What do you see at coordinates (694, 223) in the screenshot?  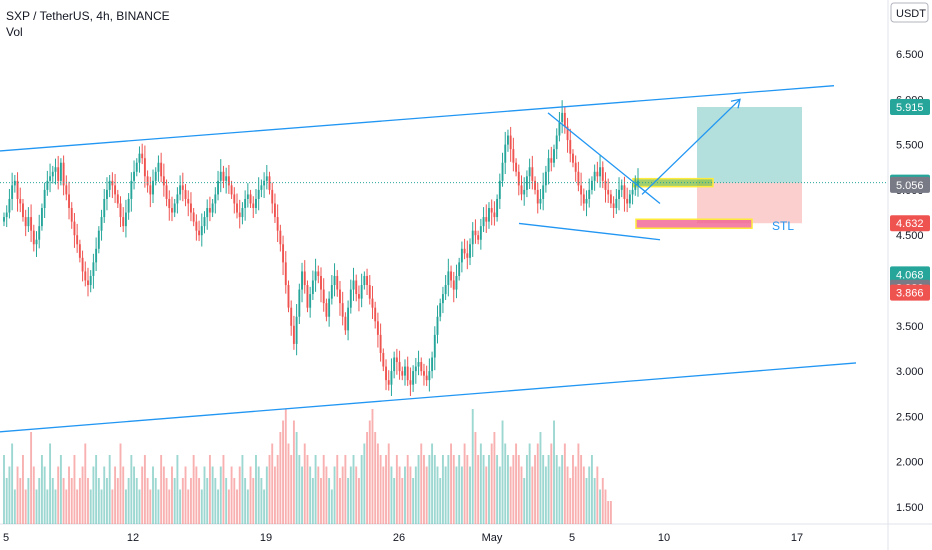 I see `stop-box` at bounding box center [694, 223].